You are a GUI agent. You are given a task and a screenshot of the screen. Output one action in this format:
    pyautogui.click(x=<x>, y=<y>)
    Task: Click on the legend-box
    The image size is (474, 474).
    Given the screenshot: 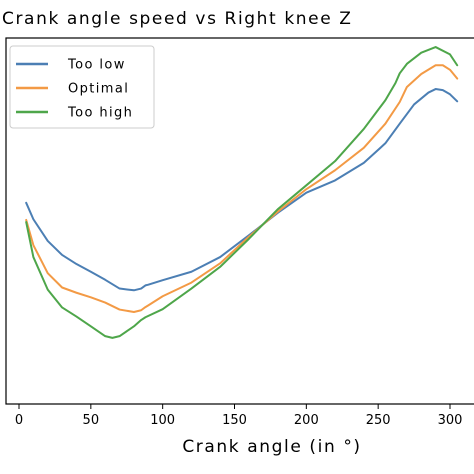 What is the action you would take?
    pyautogui.click(x=82, y=87)
    